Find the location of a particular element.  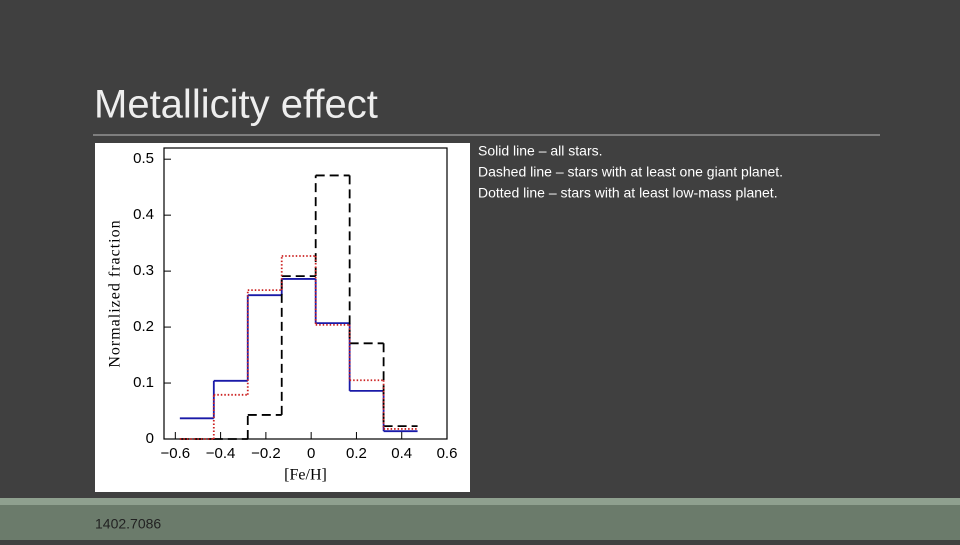

y-tick-label: 0.5 is located at coordinates (143, 158).